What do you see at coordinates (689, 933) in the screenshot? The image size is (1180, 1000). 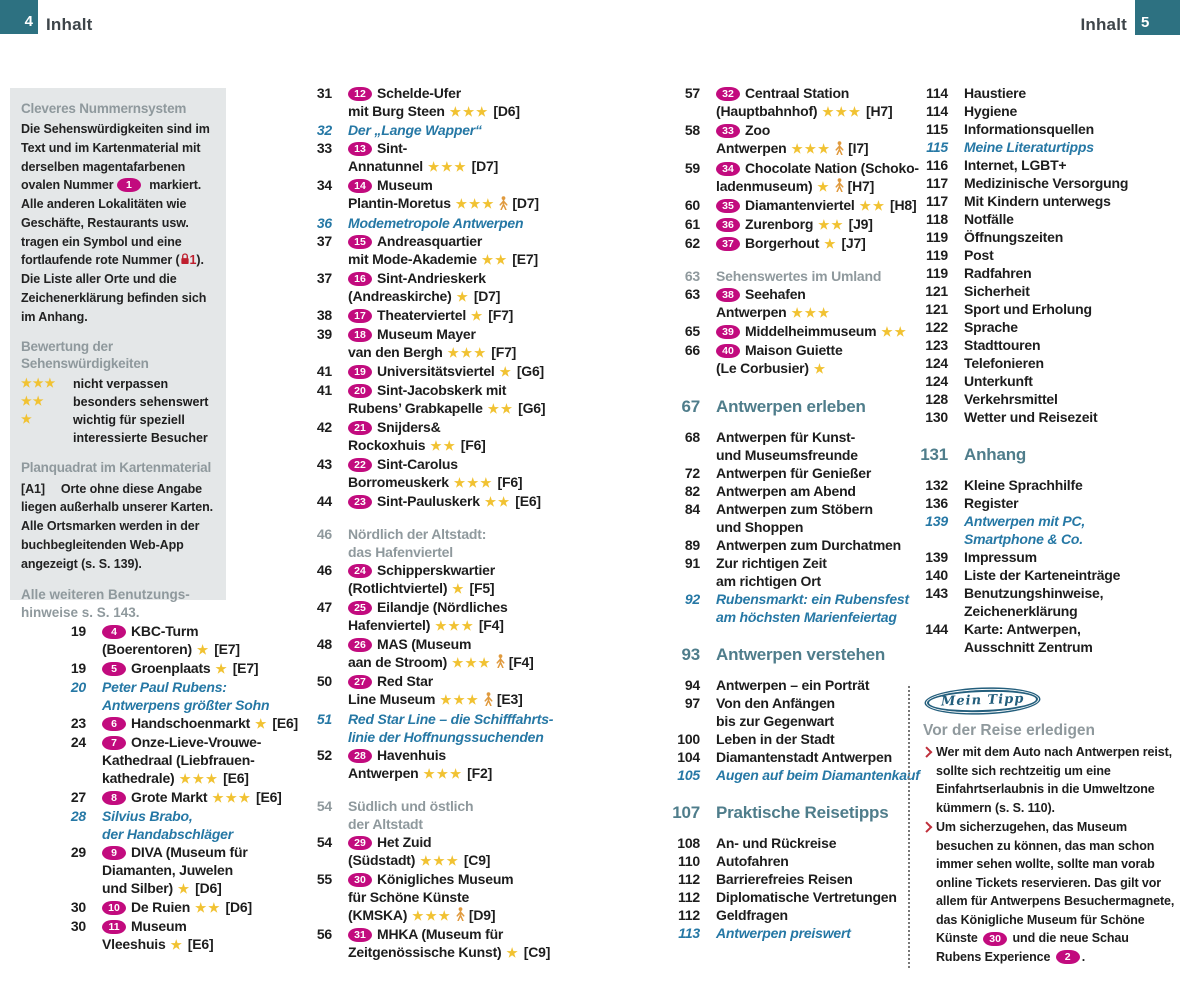 I see `page-number: 113` at bounding box center [689, 933].